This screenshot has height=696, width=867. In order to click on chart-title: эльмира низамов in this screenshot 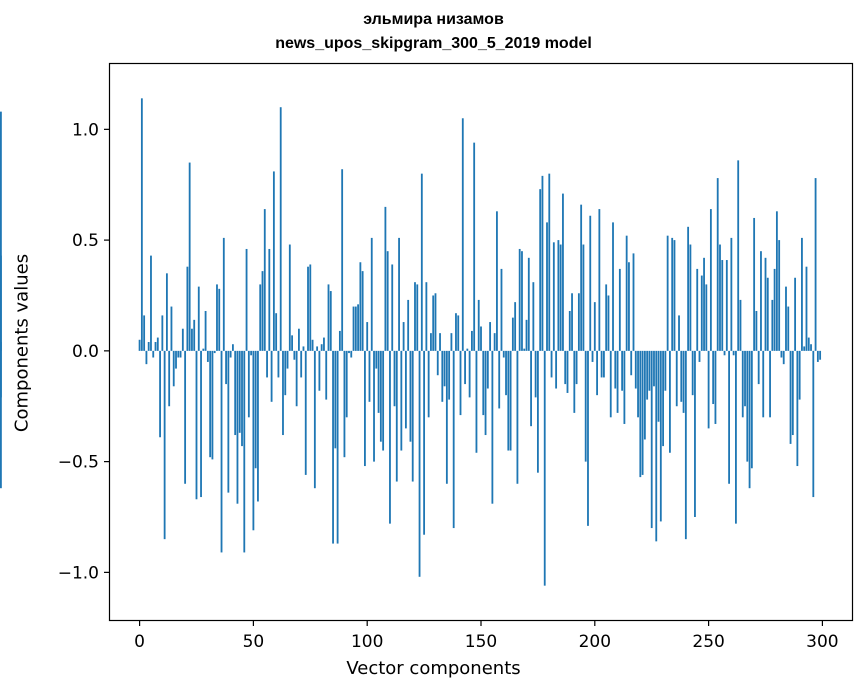, I will do `click(433, 19)`.